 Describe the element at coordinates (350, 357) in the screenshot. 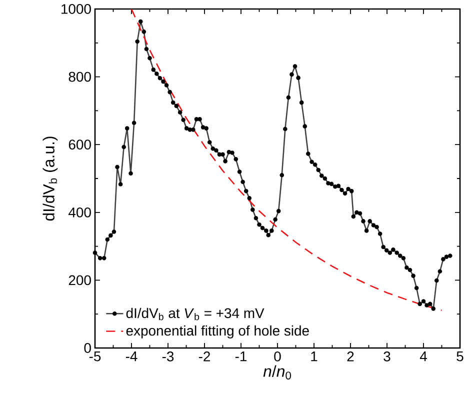

I see `x-tick-label: 2` at that location.